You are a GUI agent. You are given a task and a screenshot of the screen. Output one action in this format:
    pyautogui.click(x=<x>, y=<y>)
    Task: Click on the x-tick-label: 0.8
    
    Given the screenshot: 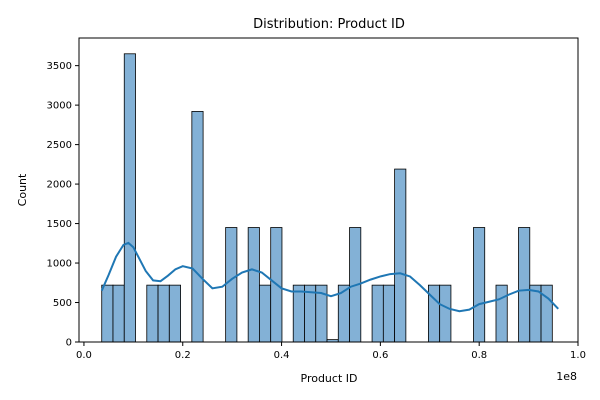 What is the action you would take?
    pyautogui.click(x=479, y=355)
    